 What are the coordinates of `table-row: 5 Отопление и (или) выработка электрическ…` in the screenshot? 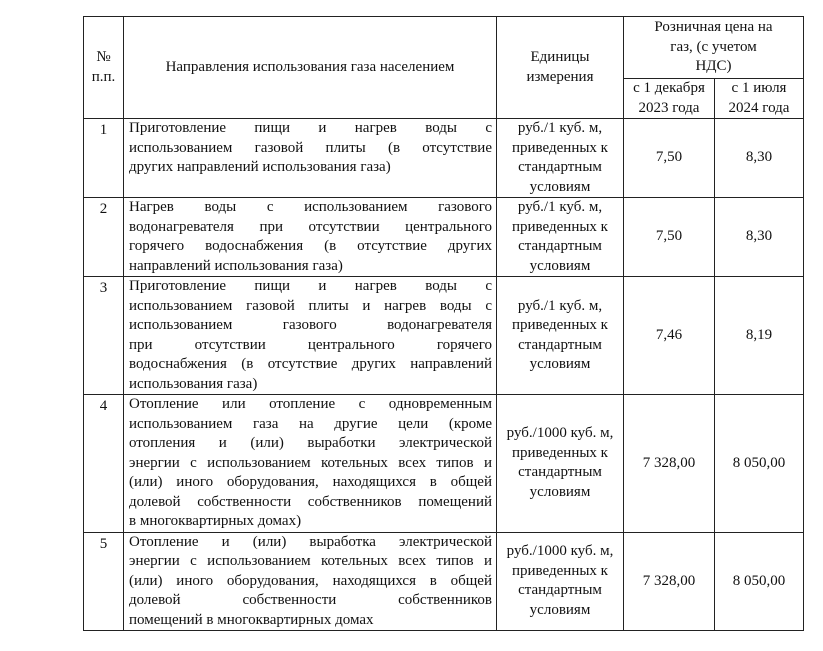 It's located at (443, 581).